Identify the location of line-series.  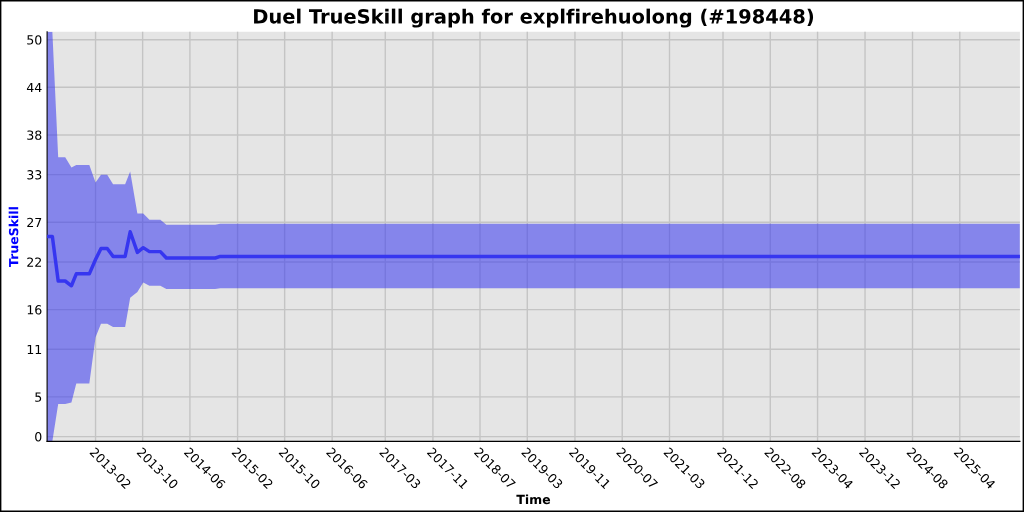
(533, 259).